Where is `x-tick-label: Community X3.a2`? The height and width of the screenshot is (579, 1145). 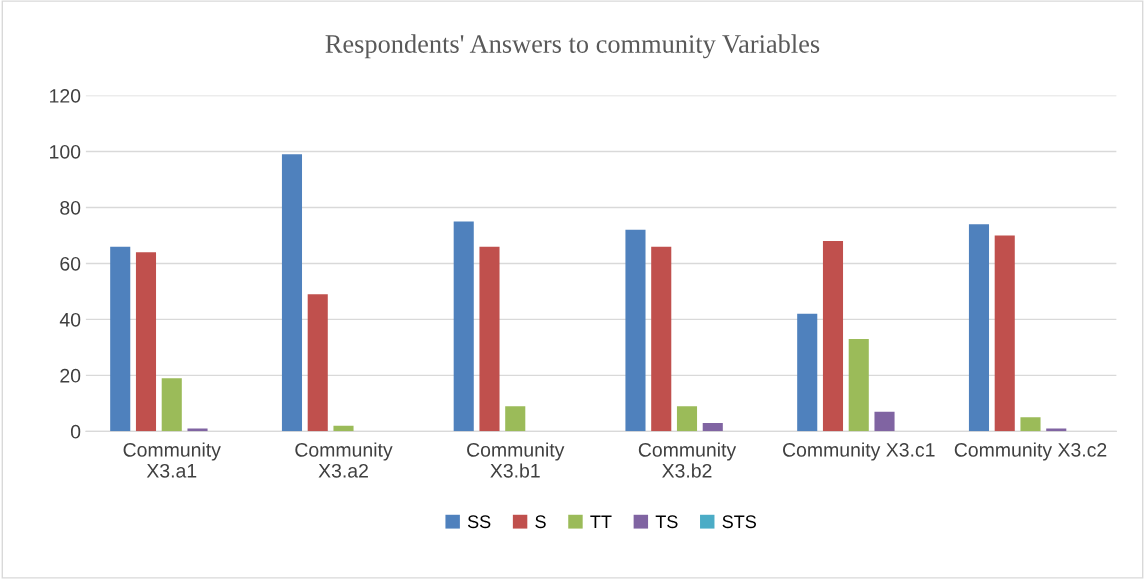 x-tick-label: Community X3.a2 is located at coordinates (344, 460).